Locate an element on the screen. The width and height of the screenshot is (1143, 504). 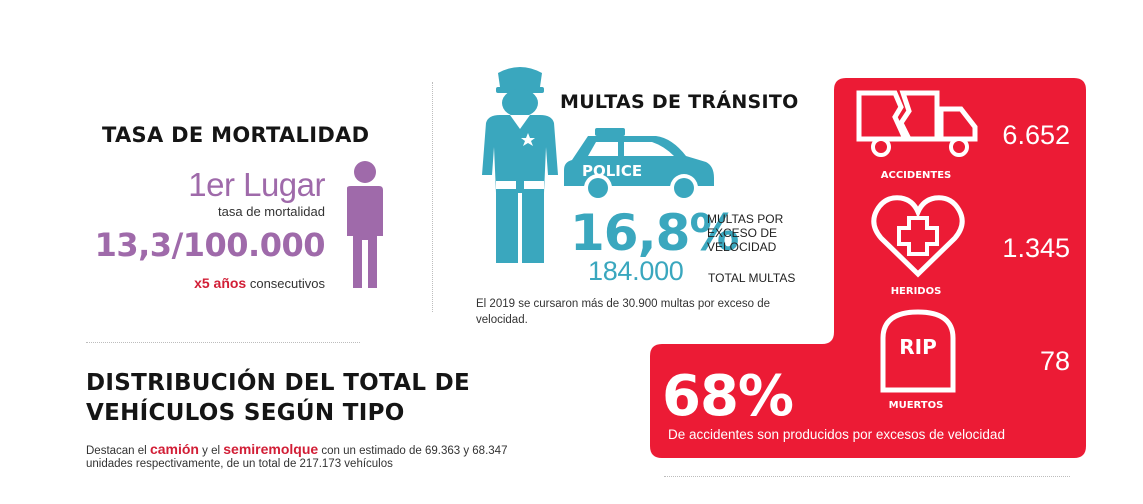
vertical-divider is located at coordinates (432, 197).